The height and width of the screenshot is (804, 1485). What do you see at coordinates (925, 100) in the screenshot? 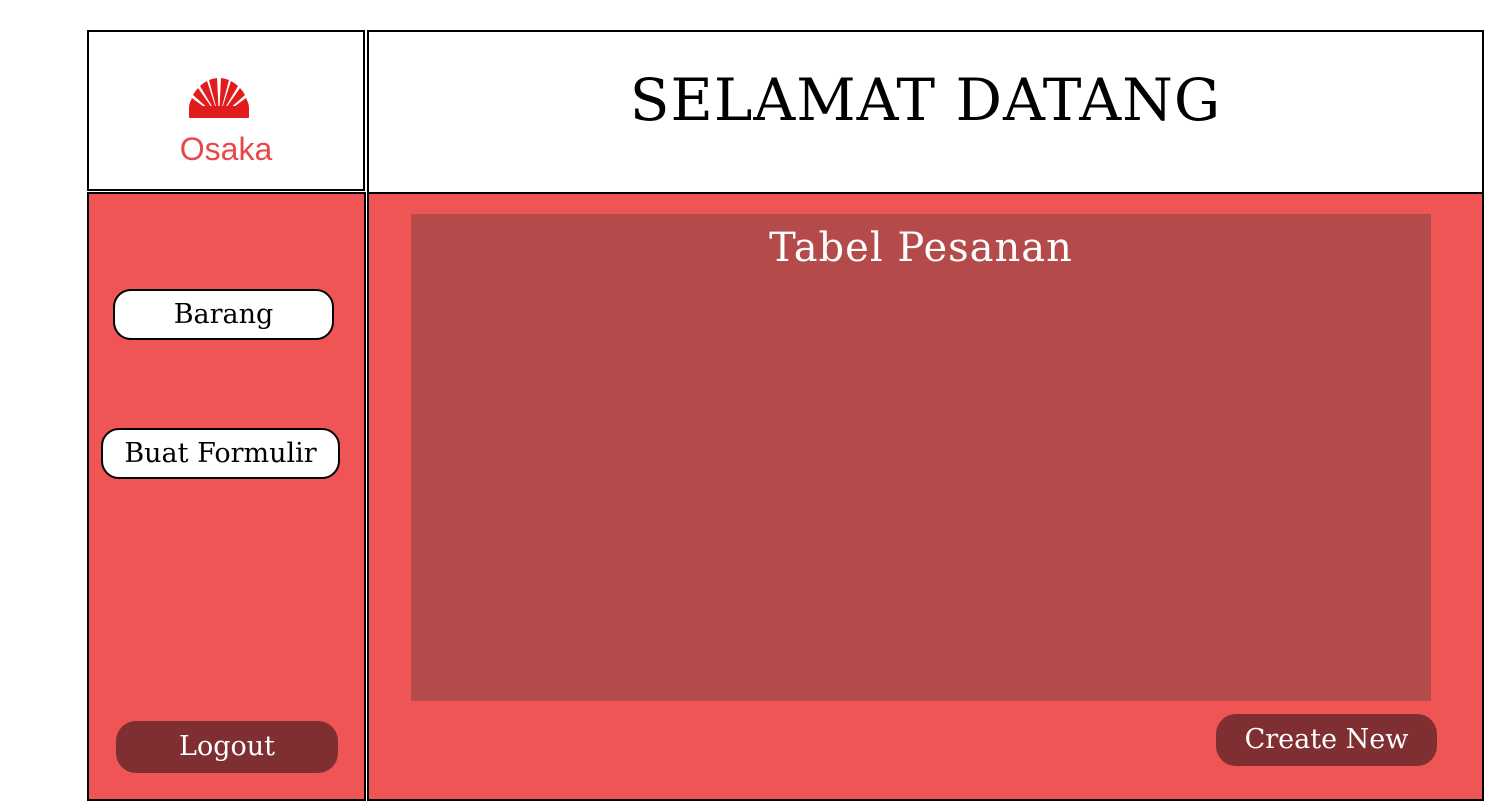
I see `page-title: SELAMAT DATANG` at bounding box center [925, 100].